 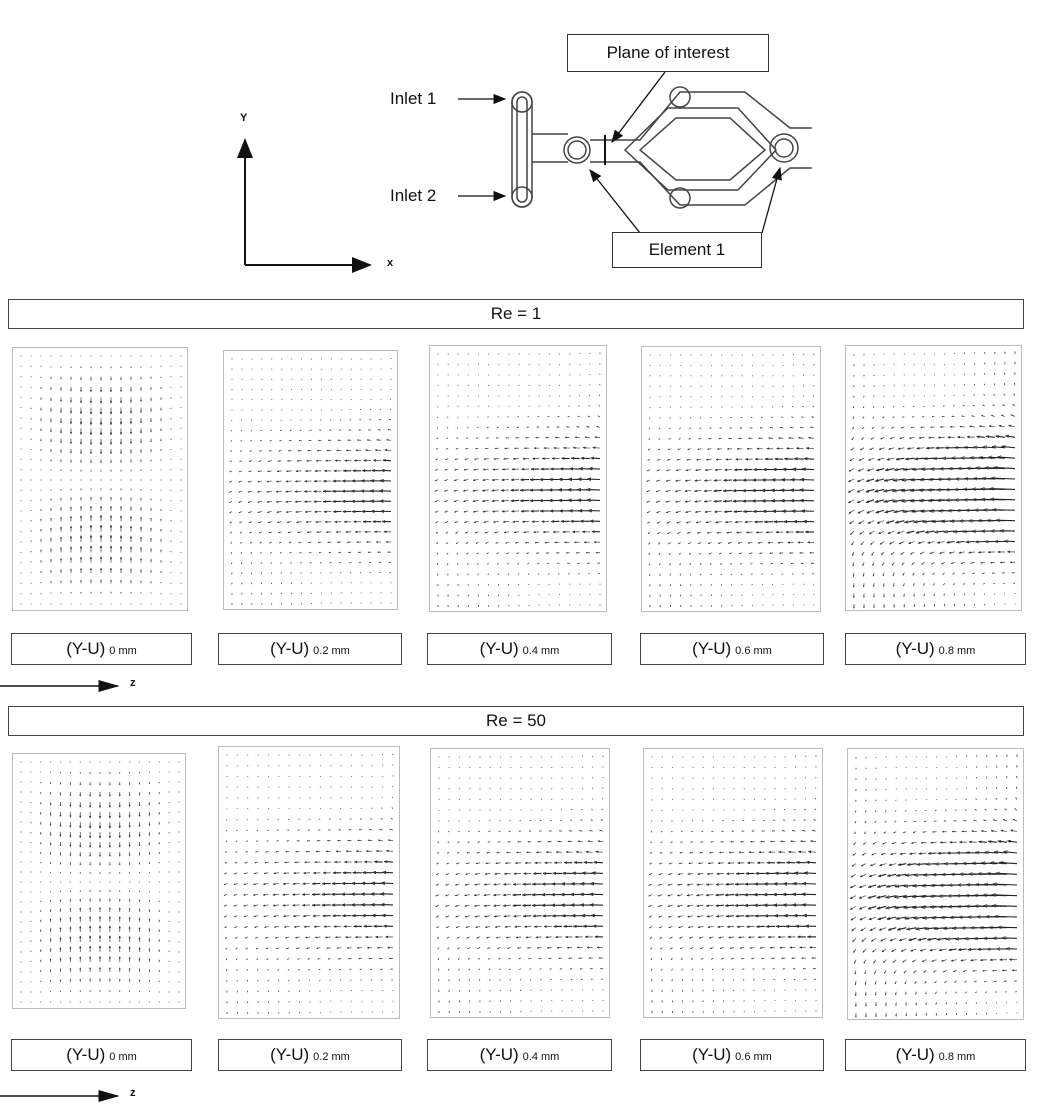 What do you see at coordinates (539, 149) in the screenshot?
I see `inlet-channel` at bounding box center [539, 149].